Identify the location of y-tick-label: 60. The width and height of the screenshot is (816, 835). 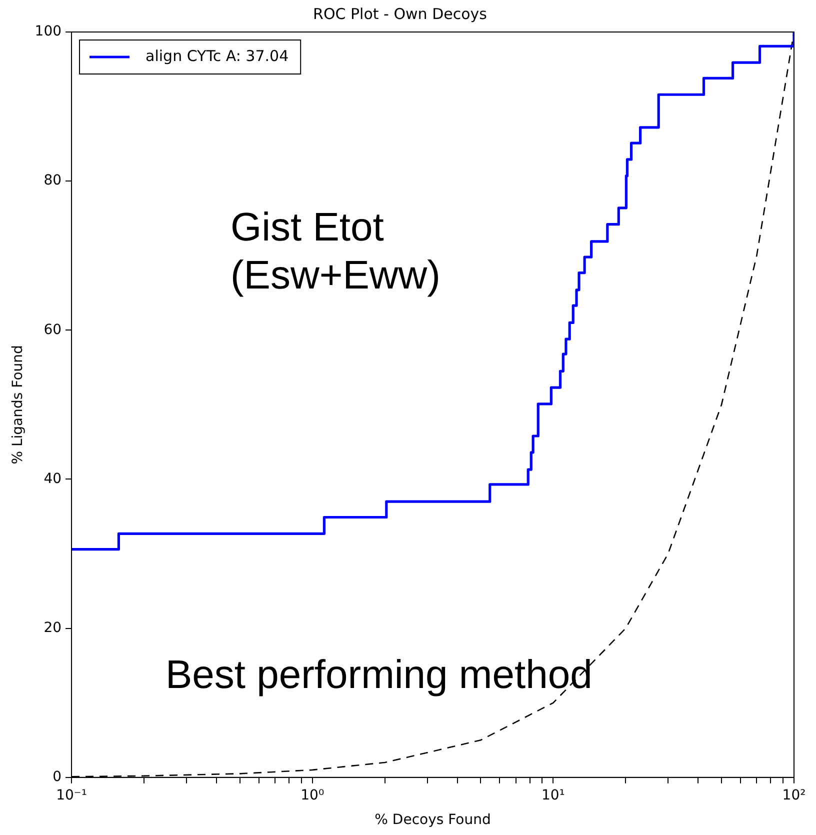
(53, 330).